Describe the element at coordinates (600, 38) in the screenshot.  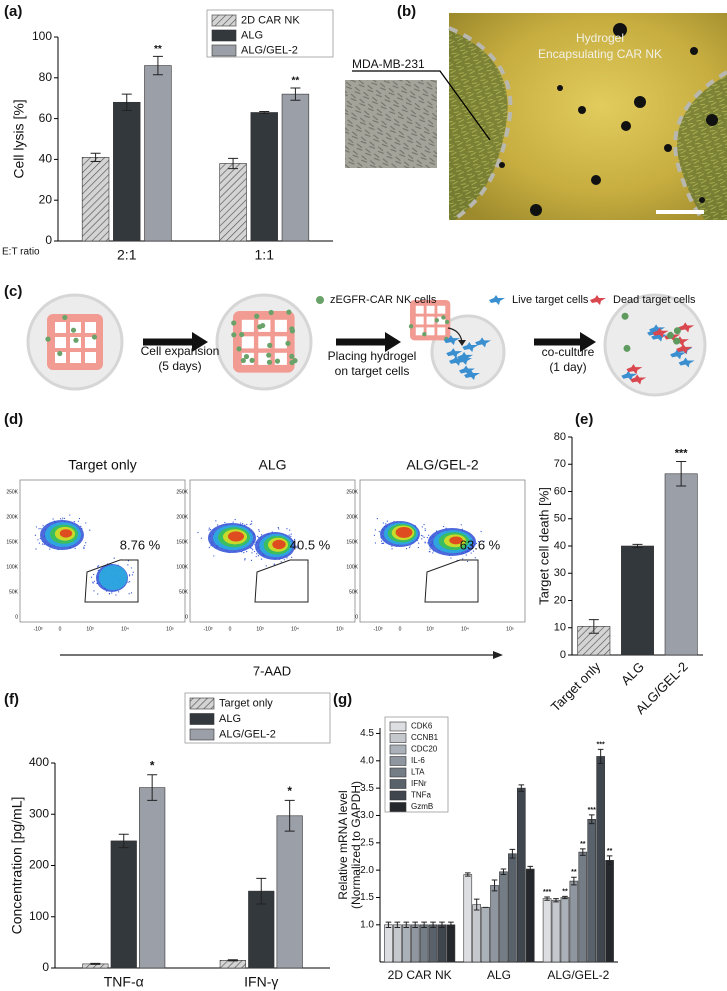
I see `photo-caption: Hydrogel` at that location.